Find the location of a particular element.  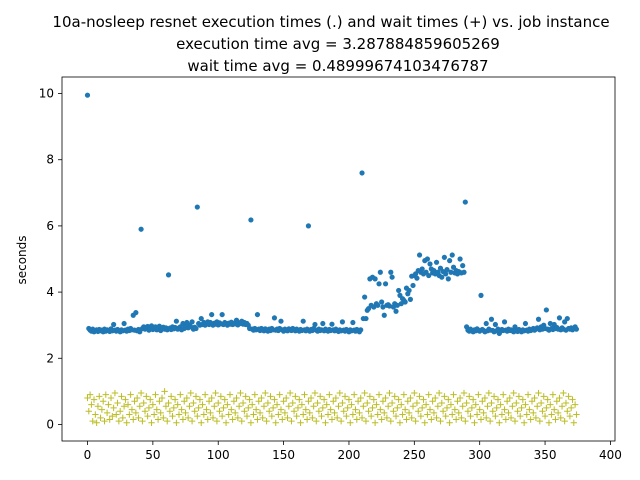

y-axis-label: seconds is located at coordinates (22, 259).